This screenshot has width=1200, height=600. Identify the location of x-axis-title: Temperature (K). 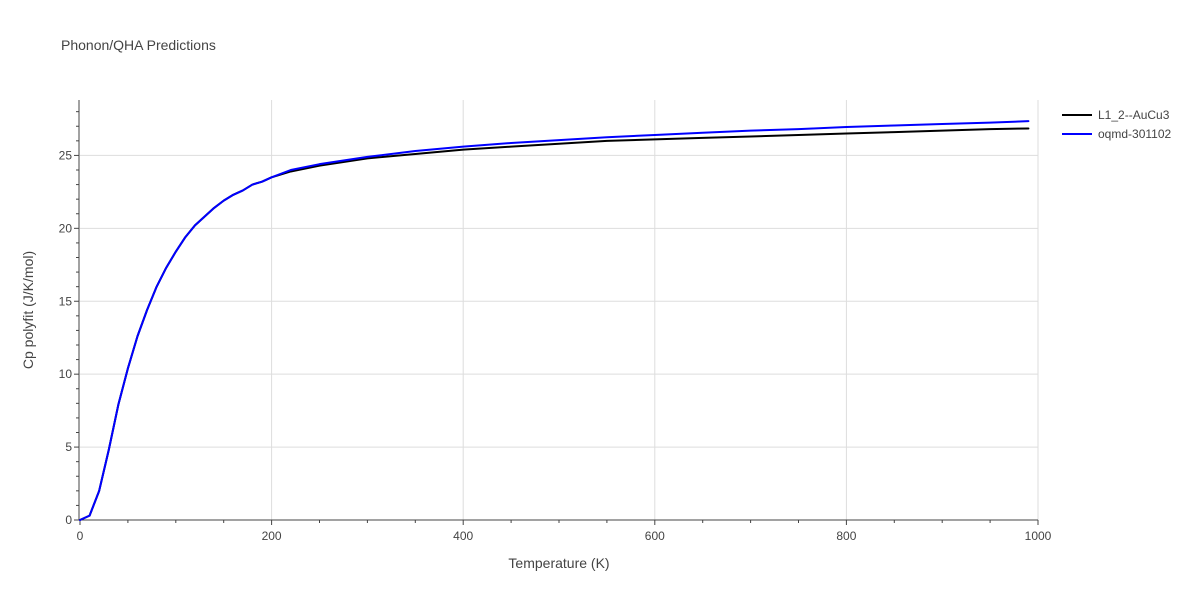
(558, 563).